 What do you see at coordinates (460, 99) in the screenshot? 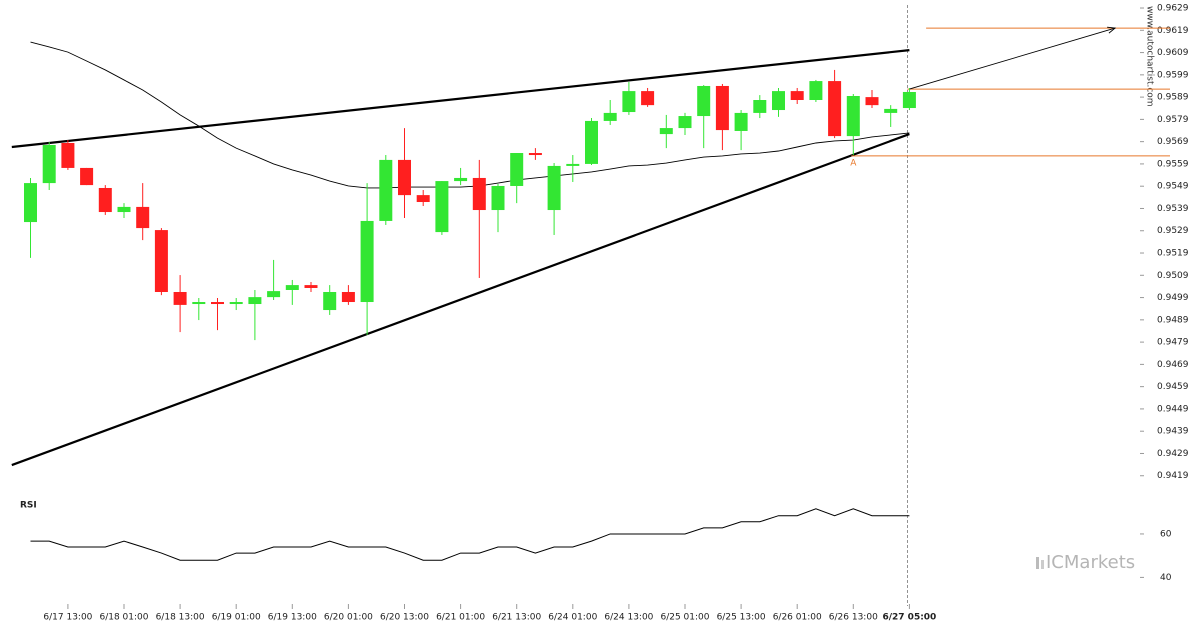
I see `trendline` at bounding box center [460, 99].